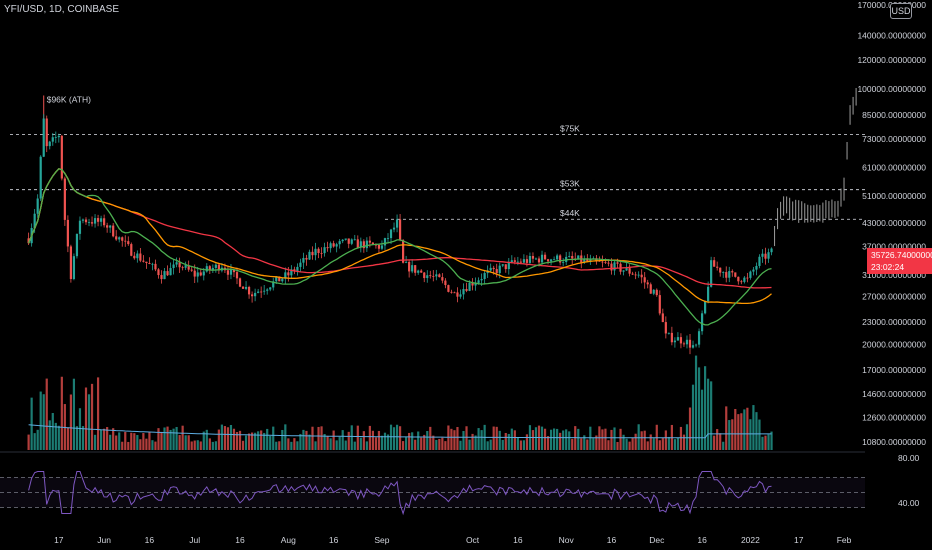 This screenshot has height=550, width=932. Describe the element at coordinates (334, 540) in the screenshot. I see `time-axis-label: 16` at that location.